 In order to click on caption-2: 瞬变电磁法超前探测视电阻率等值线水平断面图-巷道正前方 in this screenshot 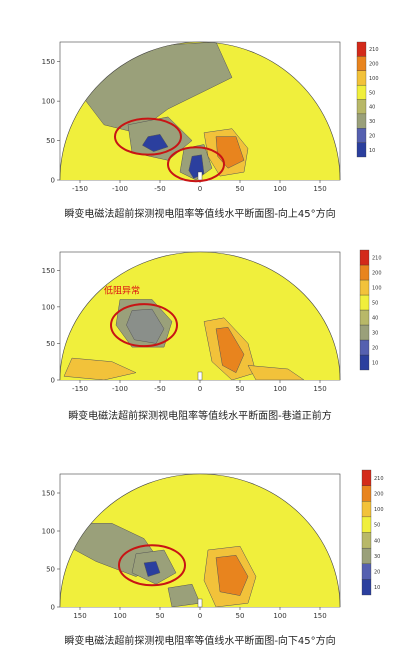, I will do `click(200, 416)`.